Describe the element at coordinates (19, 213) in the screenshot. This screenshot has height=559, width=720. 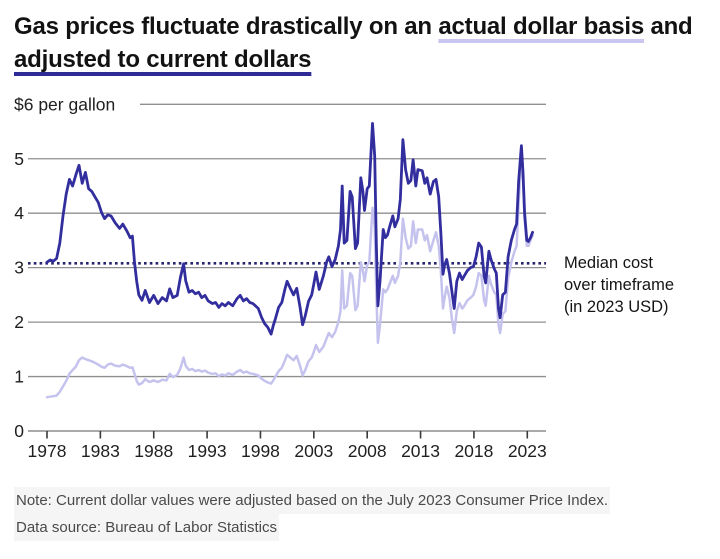
I see `y-axis-label: 4` at that location.